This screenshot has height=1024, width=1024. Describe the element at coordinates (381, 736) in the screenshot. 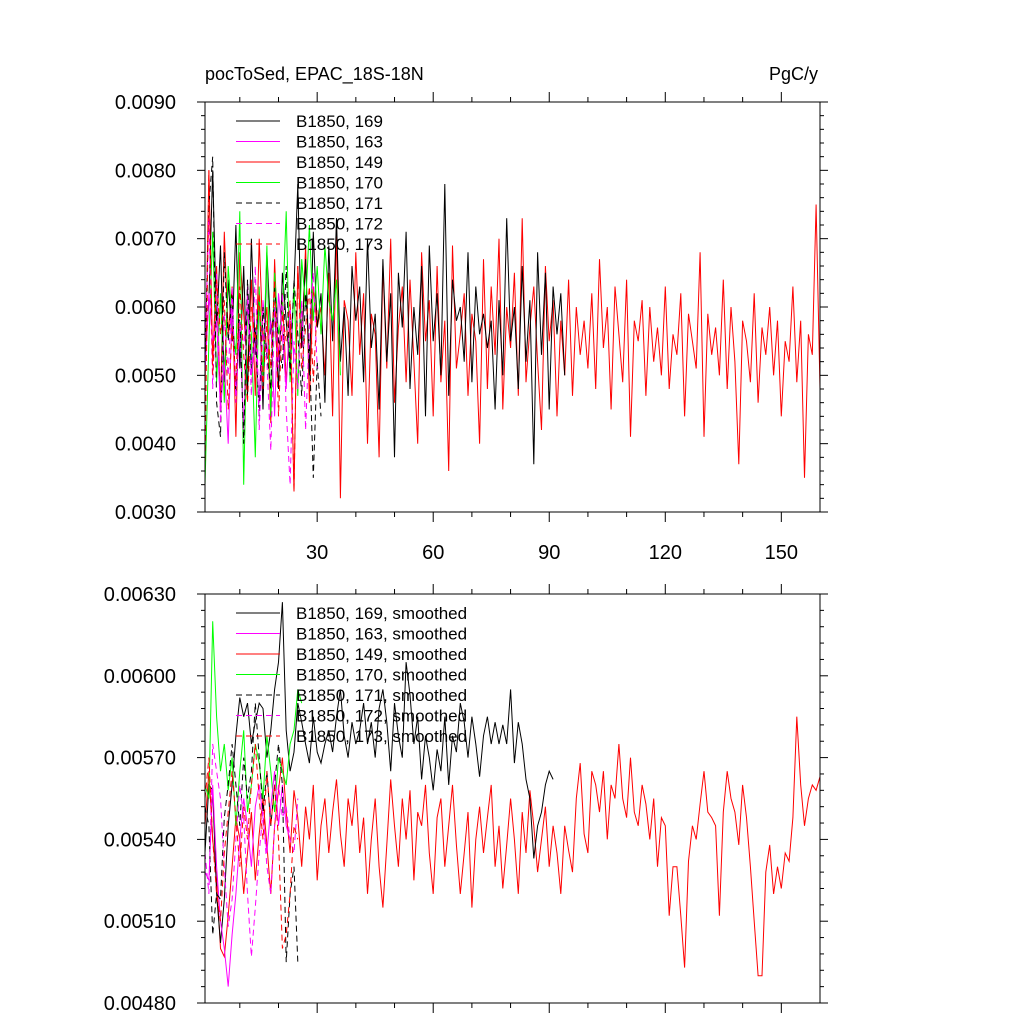

I see `legend-entry: B1850, 173, smoothed` at that location.